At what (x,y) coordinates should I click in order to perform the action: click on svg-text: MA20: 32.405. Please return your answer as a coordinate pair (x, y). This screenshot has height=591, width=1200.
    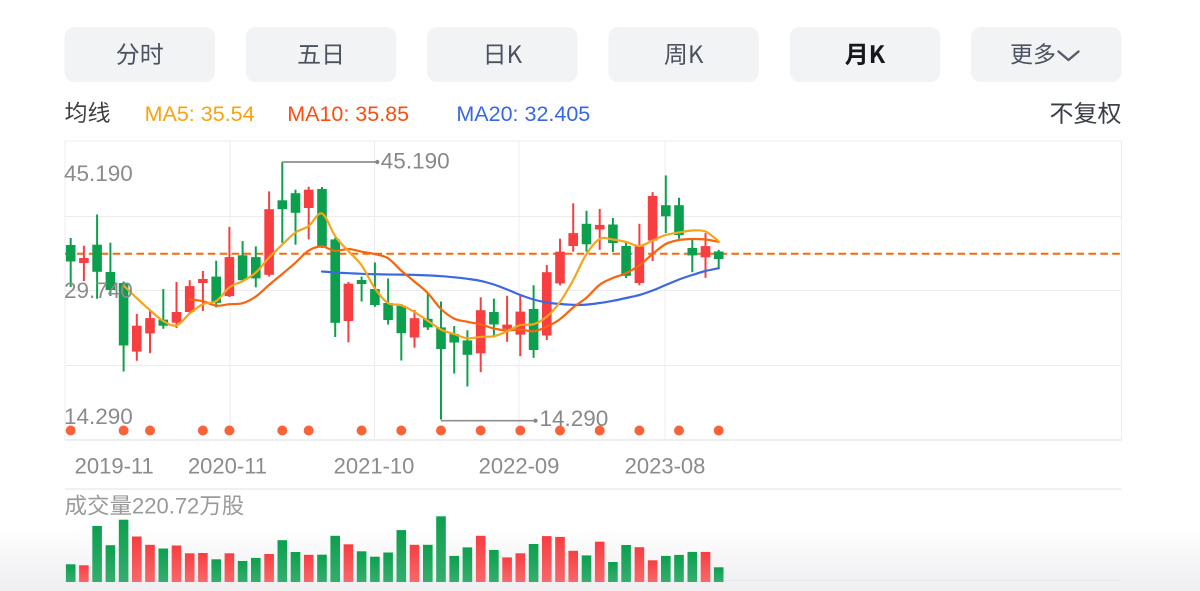
    Looking at the image, I should click on (523, 114).